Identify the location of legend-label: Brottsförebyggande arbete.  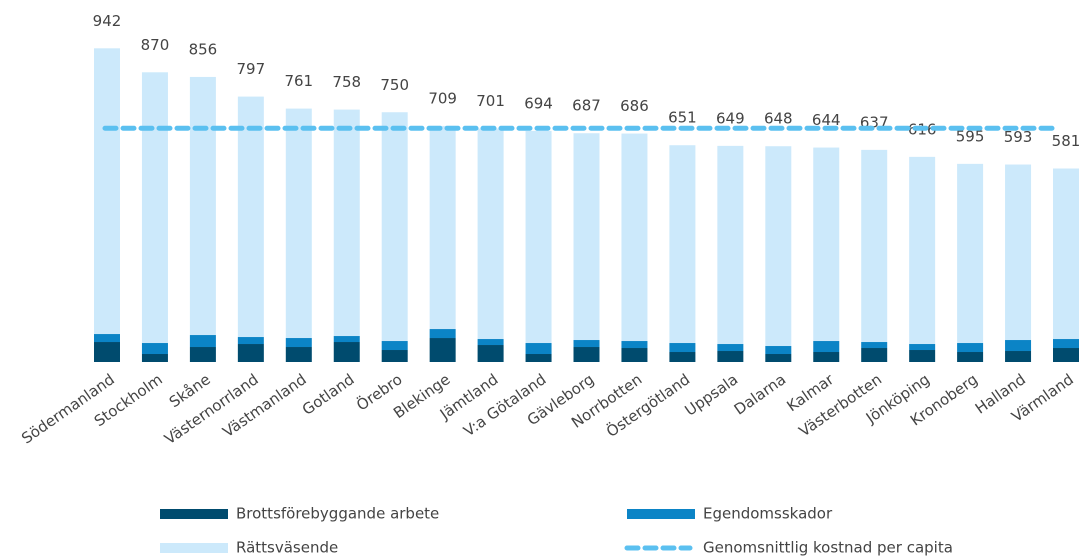
(337, 514).